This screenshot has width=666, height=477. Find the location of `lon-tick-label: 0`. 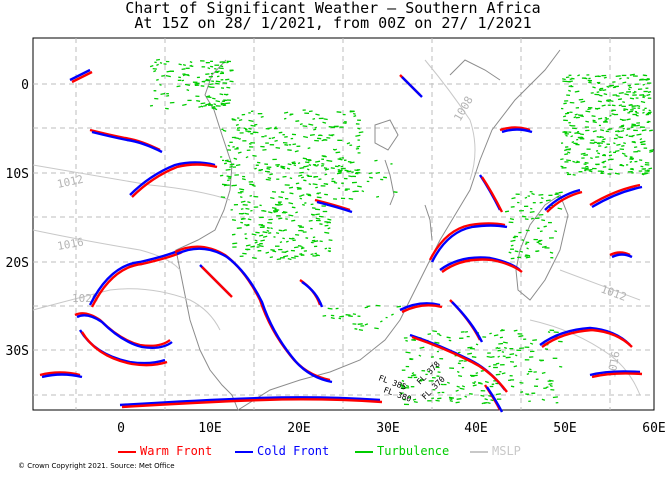

lon-tick-label: 0 is located at coordinates (121, 428).